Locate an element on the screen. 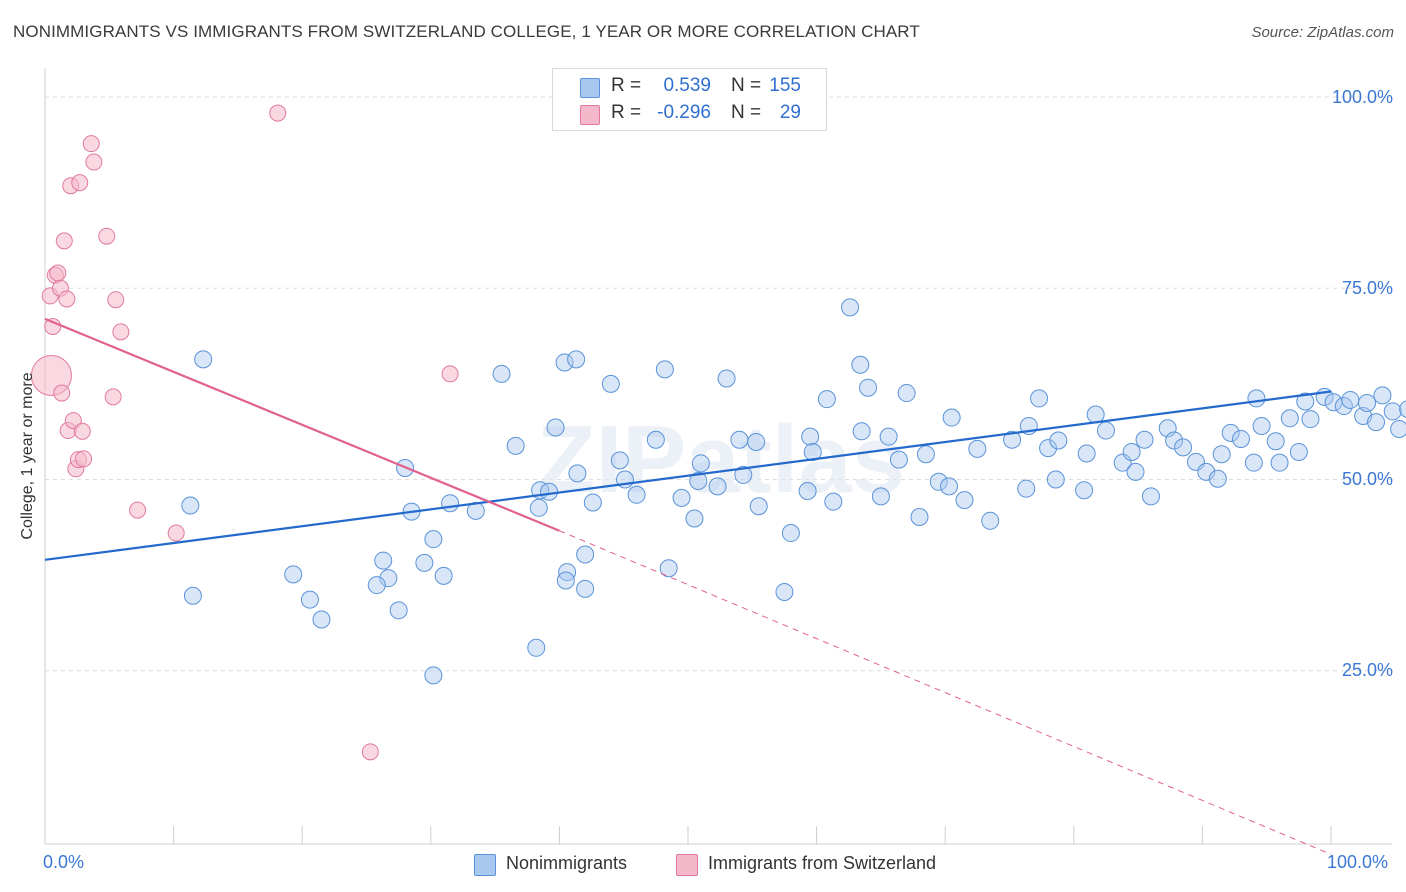 The height and width of the screenshot is (892, 1406). legend-n-label: N = is located at coordinates (746, 112).